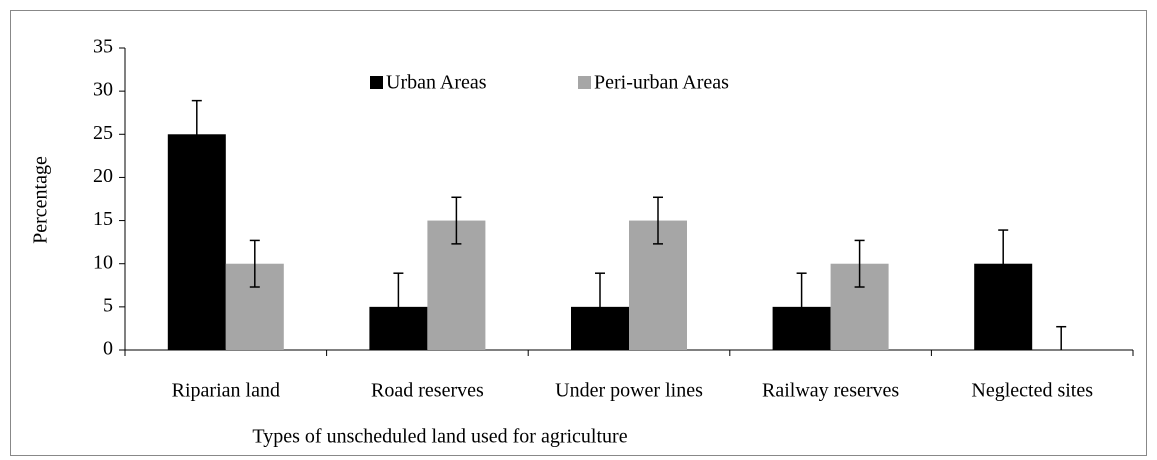  Describe the element at coordinates (103, 176) in the screenshot. I see `y-tick-label: 20` at that location.